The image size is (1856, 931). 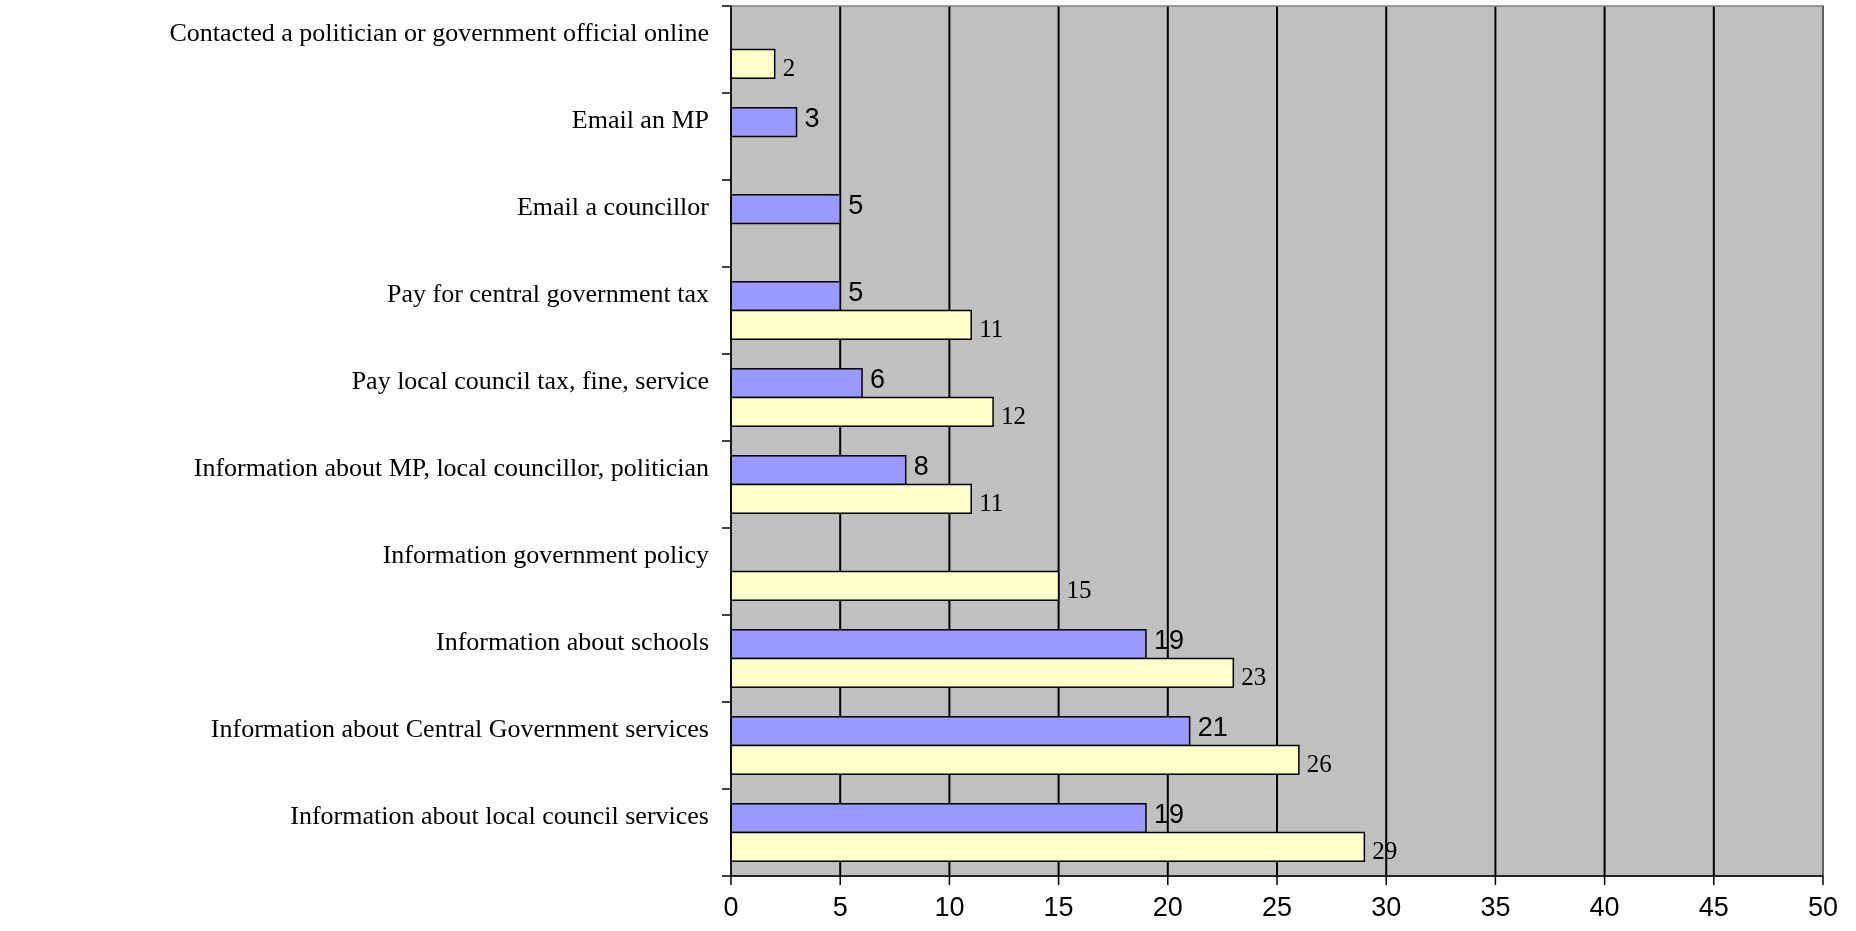 I want to click on y-tick-label: Email an MP, so click(x=640, y=120).